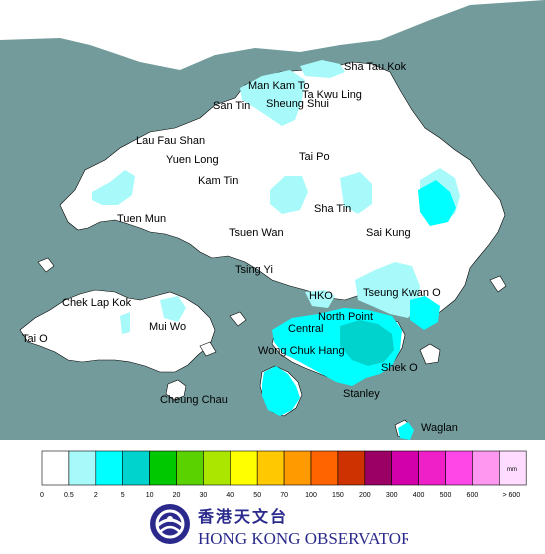 This screenshot has width=545, height=554. What do you see at coordinates (284, 495) in the screenshot?
I see `legend-tick-label: 70` at bounding box center [284, 495].